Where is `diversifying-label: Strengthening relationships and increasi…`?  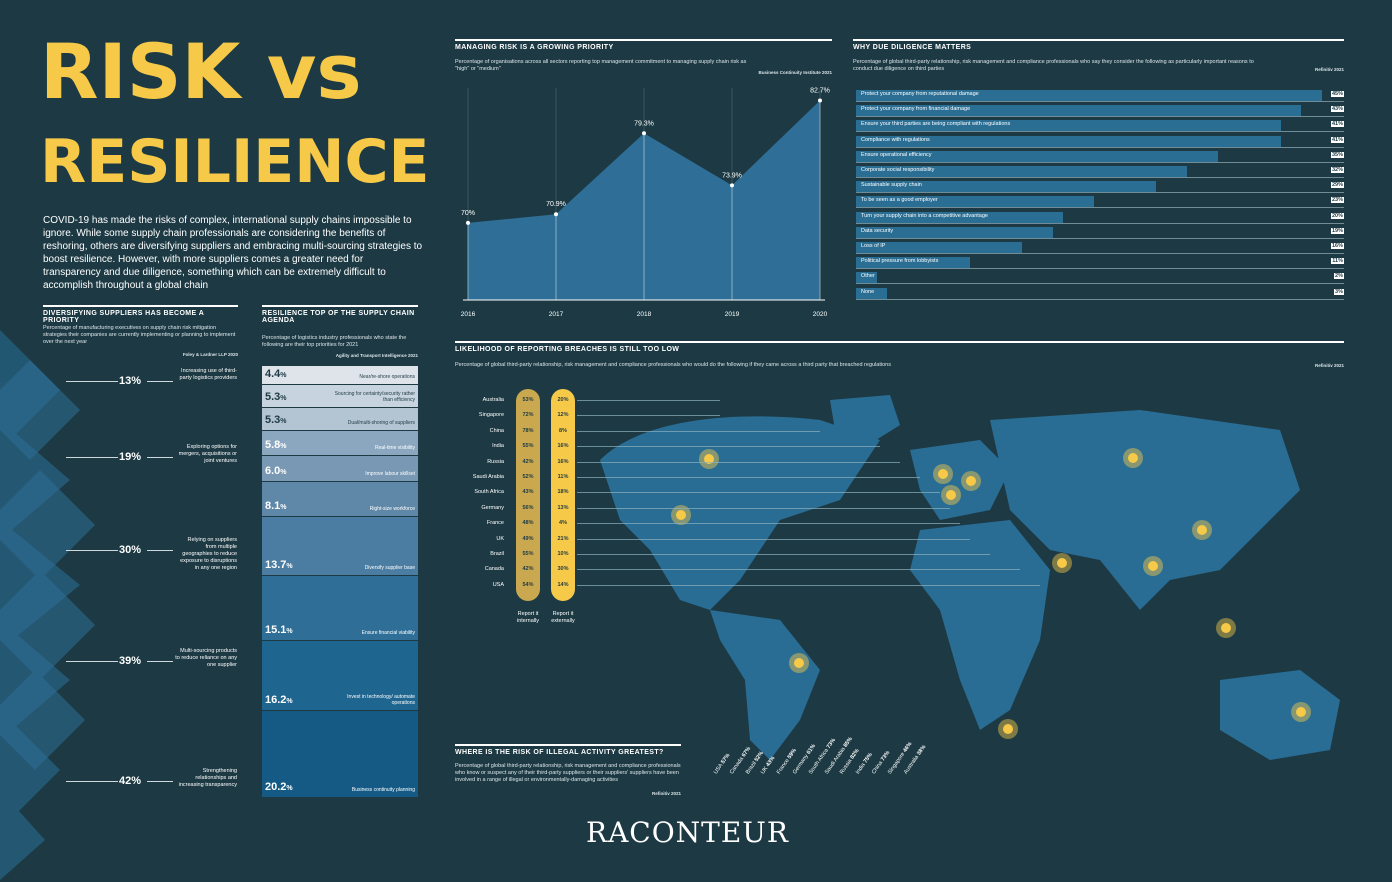 diversifying-label: Strengthening relationships and increasi… is located at coordinates (207, 778).